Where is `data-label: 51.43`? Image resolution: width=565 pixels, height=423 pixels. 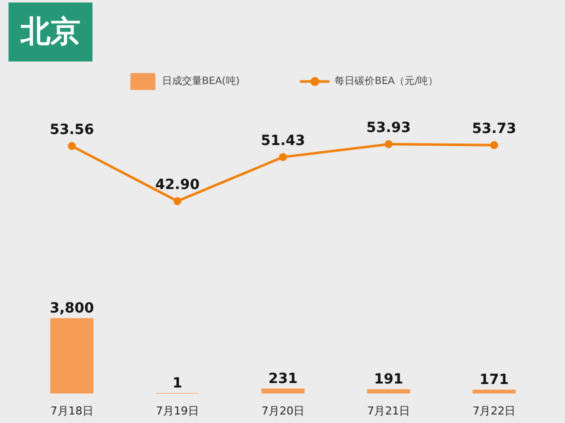
data-label: 51.43 is located at coordinates (283, 141).